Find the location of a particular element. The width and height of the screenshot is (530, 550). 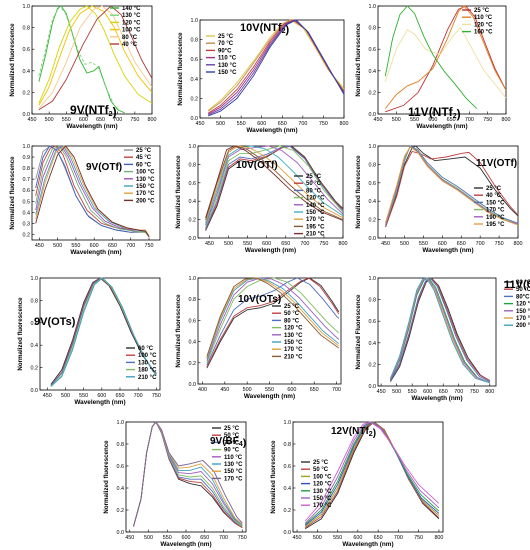

legend-label: 70 °C is located at coordinates (226, 44).